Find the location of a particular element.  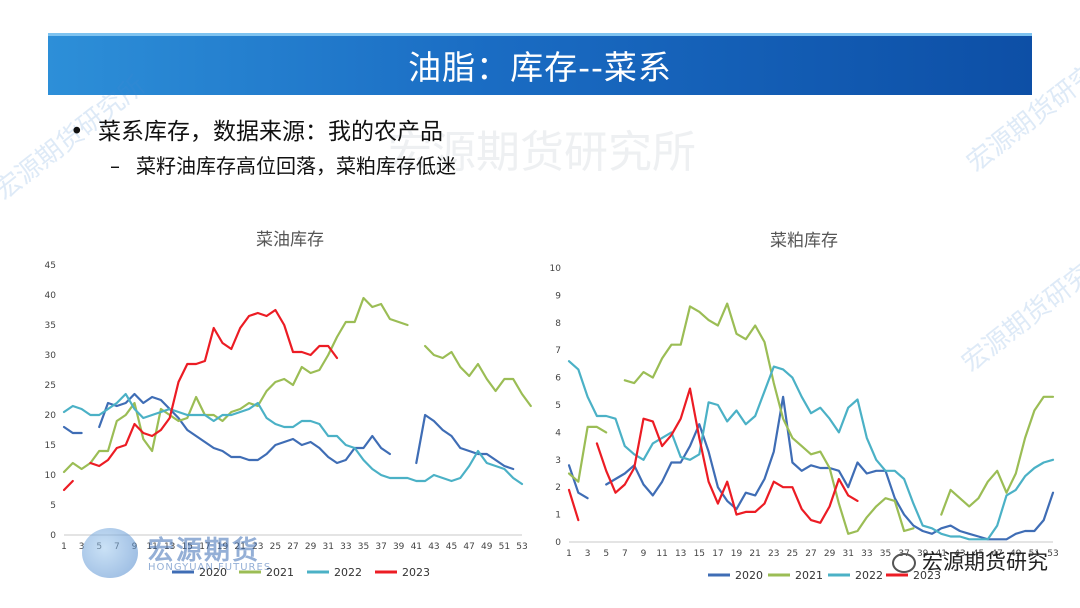

x-tick-label: 27 is located at coordinates (810, 554).